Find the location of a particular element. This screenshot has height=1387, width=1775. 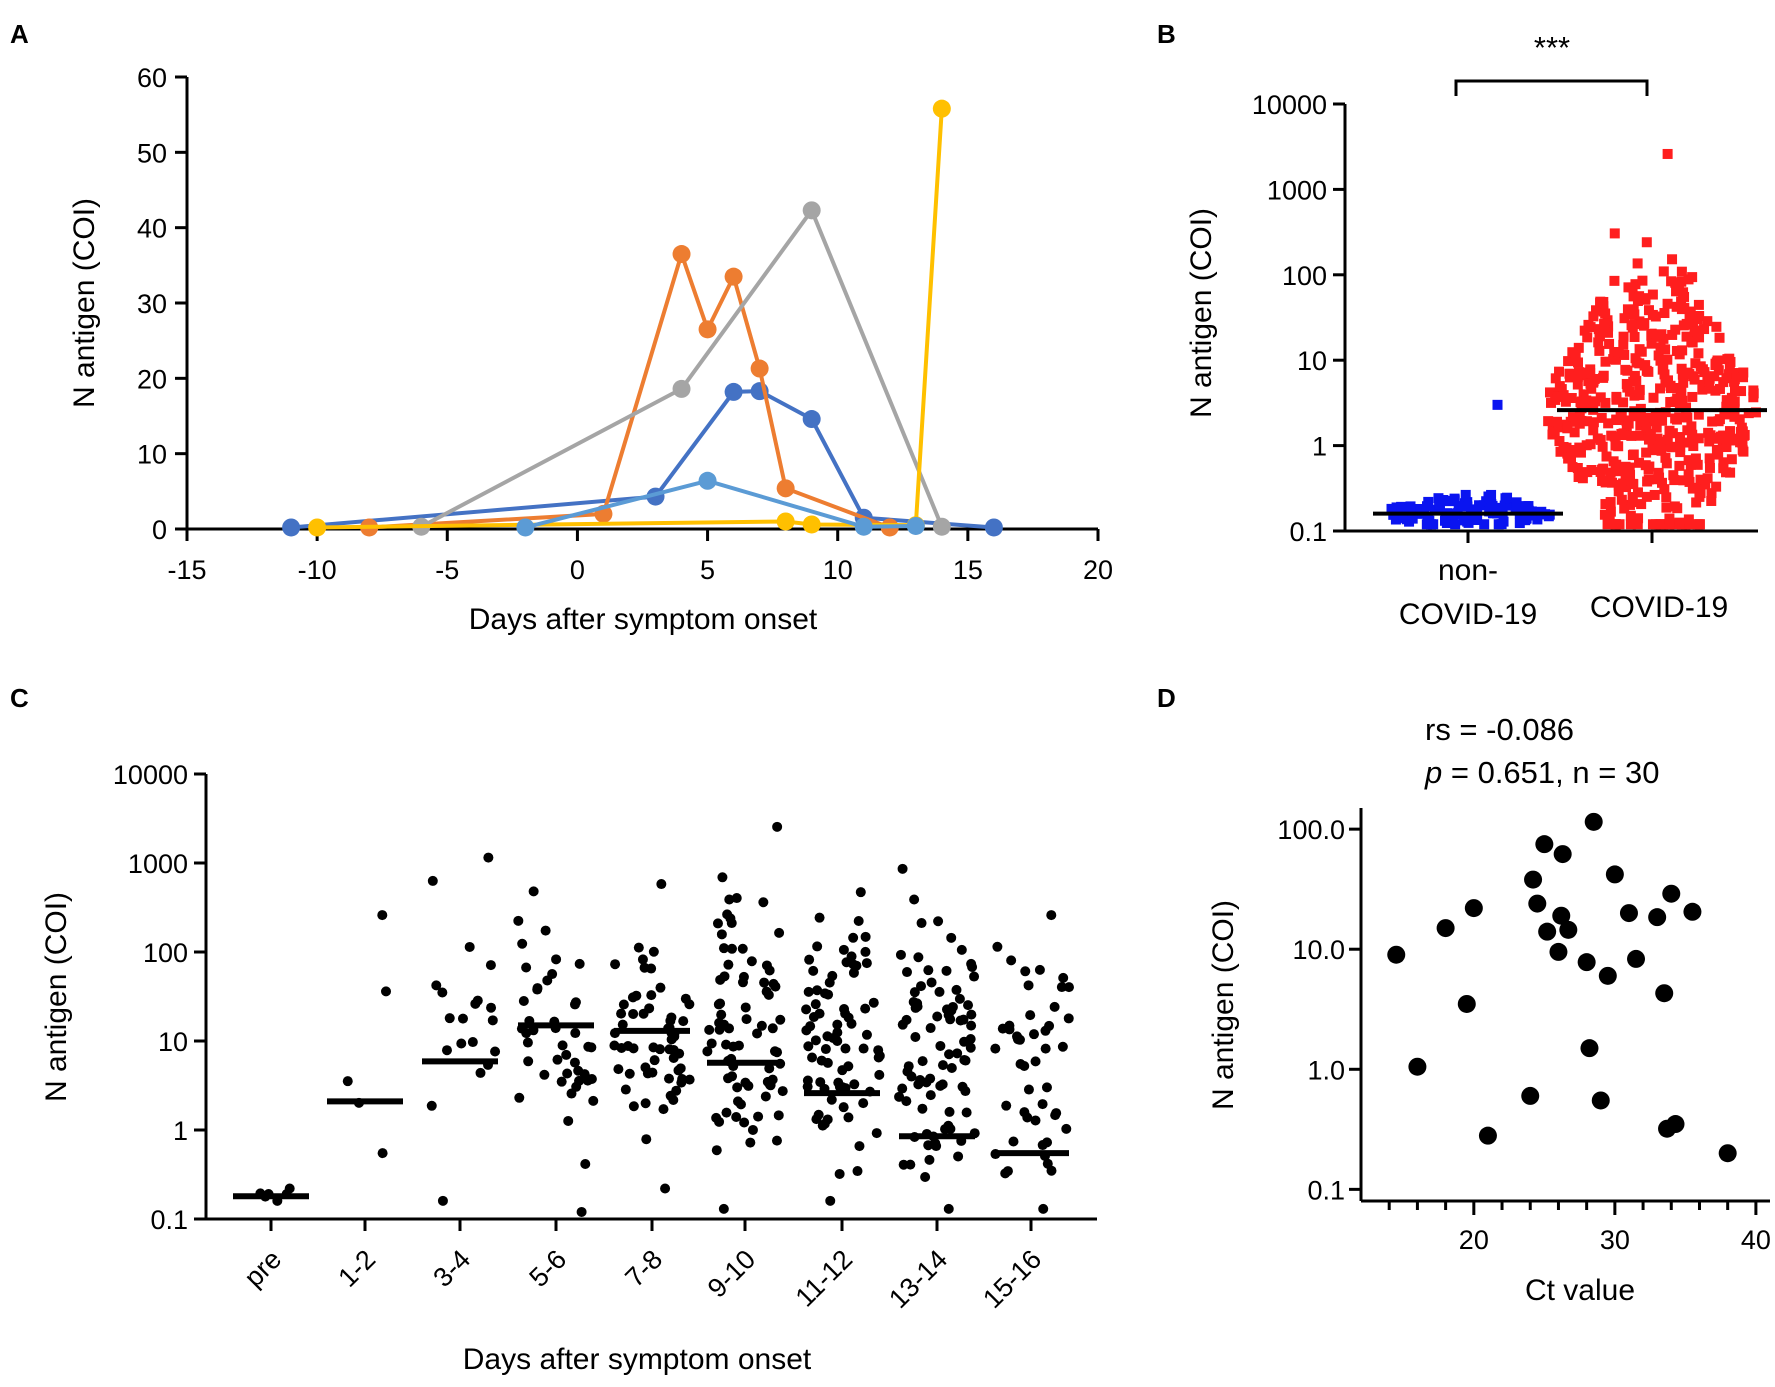

x-tick-label: 5-6 is located at coordinates (547, 1268).